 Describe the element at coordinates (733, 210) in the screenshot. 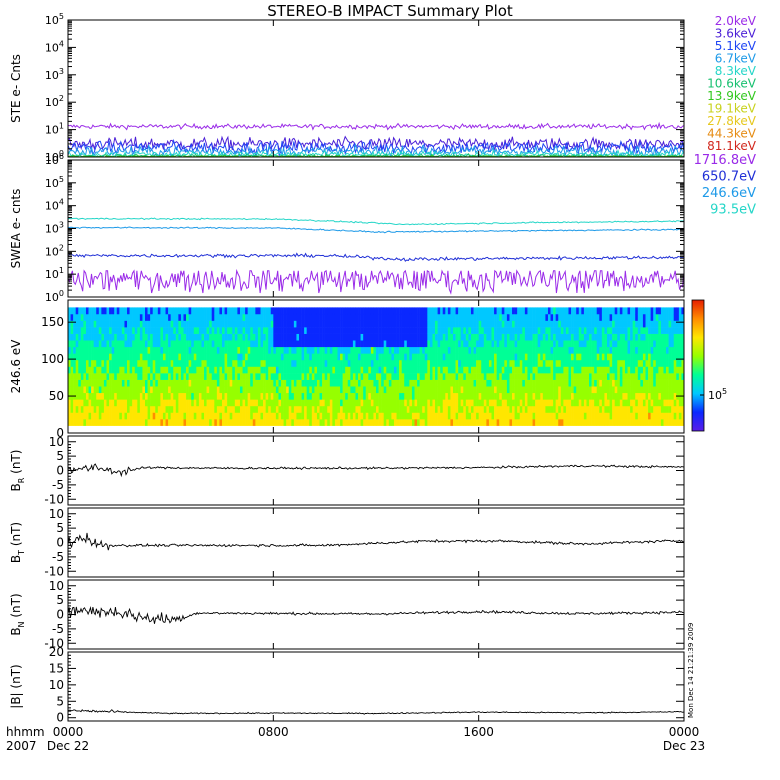

I see `legend-93.5eV: 93.5eV` at that location.